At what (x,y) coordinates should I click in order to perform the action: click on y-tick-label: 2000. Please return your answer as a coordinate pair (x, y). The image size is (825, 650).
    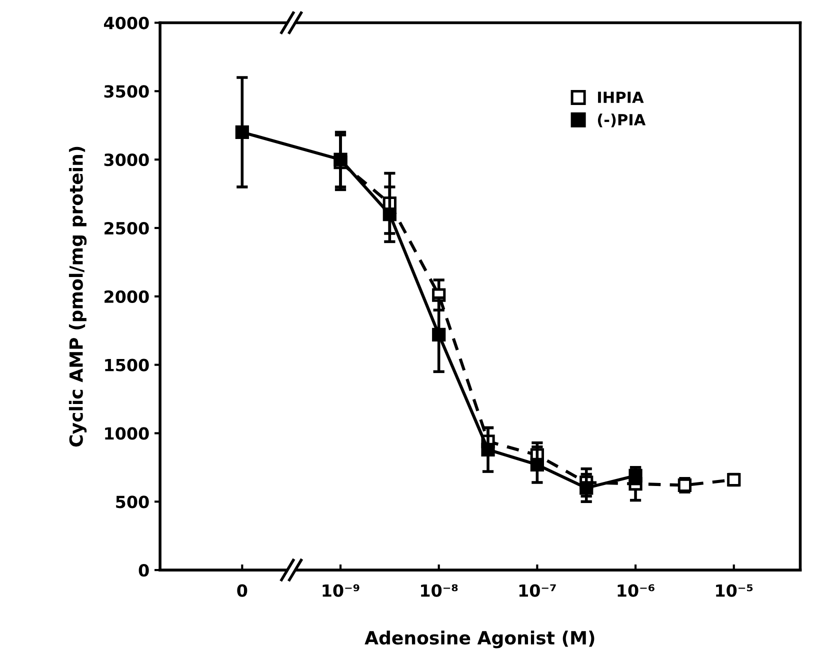
    Looking at the image, I should click on (126, 296).